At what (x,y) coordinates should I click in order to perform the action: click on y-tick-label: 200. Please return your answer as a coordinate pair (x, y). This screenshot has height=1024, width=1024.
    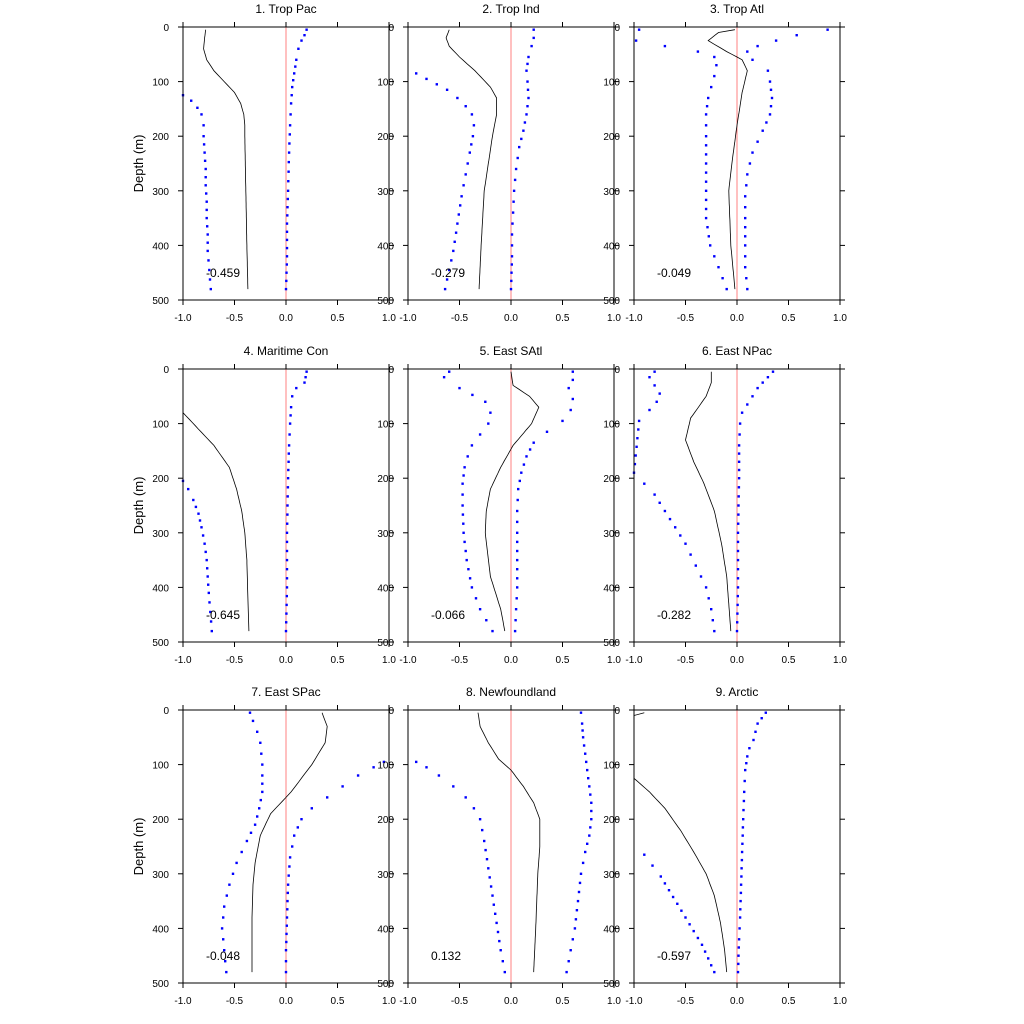
    Looking at the image, I should click on (160, 137).